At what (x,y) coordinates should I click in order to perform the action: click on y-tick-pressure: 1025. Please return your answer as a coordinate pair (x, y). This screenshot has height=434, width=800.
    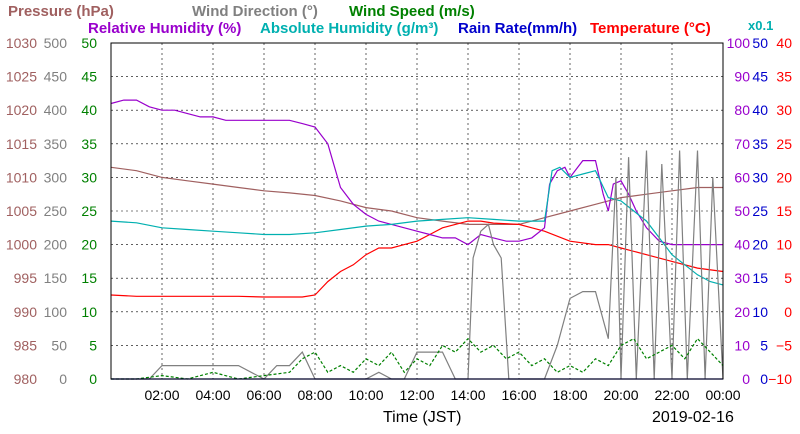
    Looking at the image, I should click on (21, 77).